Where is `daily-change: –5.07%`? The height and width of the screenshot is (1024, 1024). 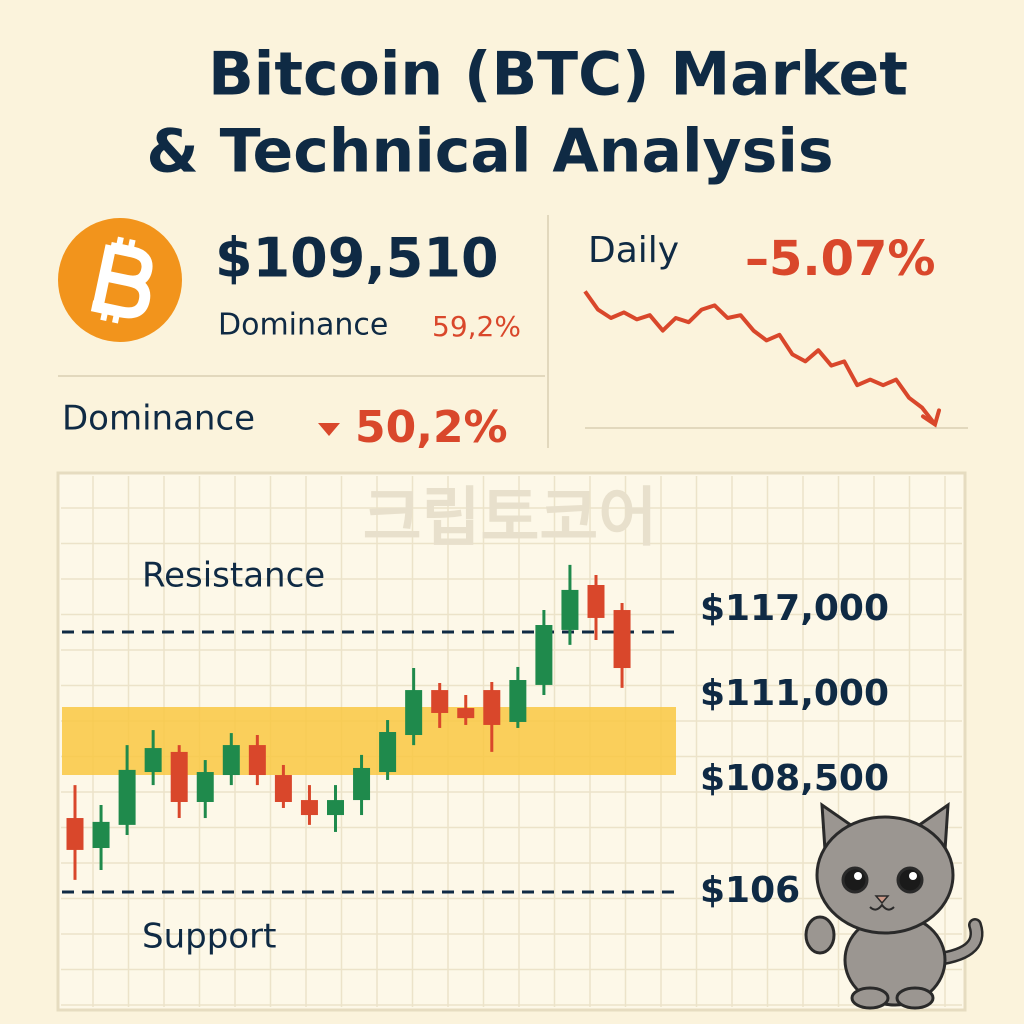
daily-change: –5.07% is located at coordinates (840, 259).